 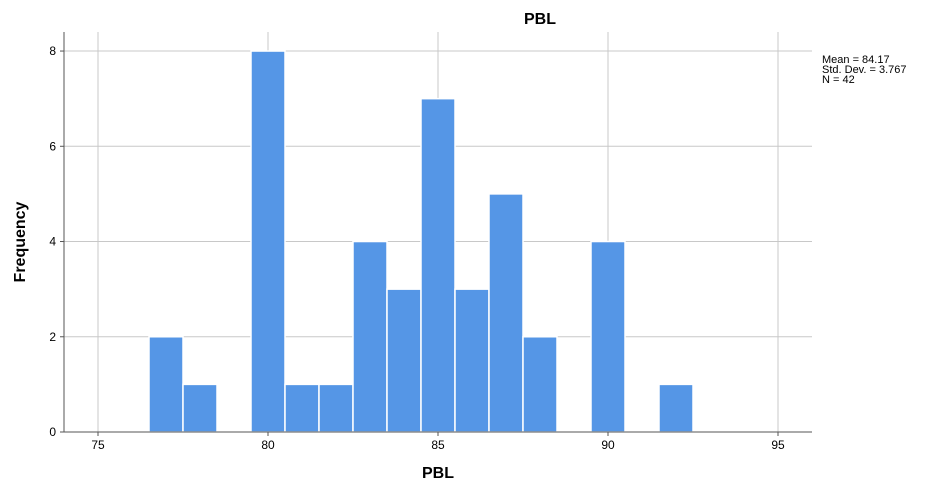 What do you see at coordinates (438, 445) in the screenshot?
I see `x-tick-label: 85` at bounding box center [438, 445].